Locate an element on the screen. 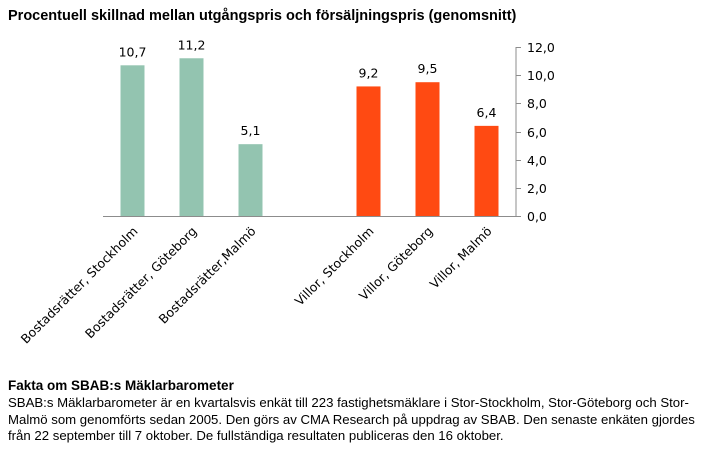  x-tick-label: Bostadsrätter,Malmö is located at coordinates (206, 275).